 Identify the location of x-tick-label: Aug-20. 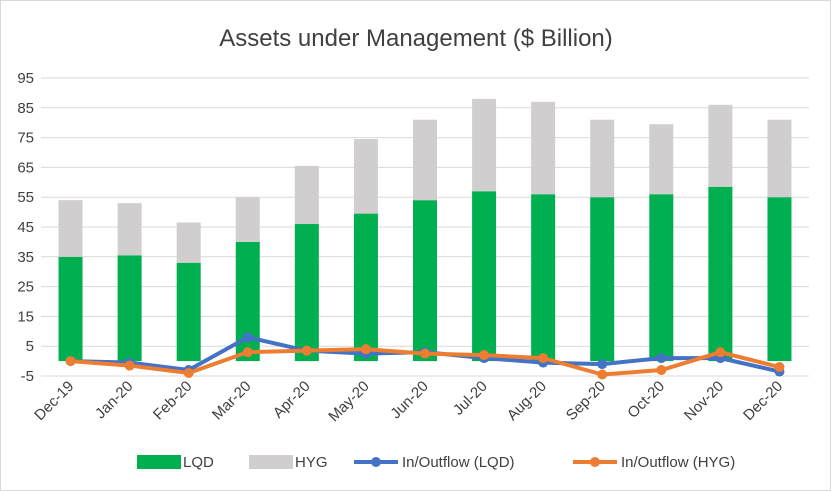
(527, 401).